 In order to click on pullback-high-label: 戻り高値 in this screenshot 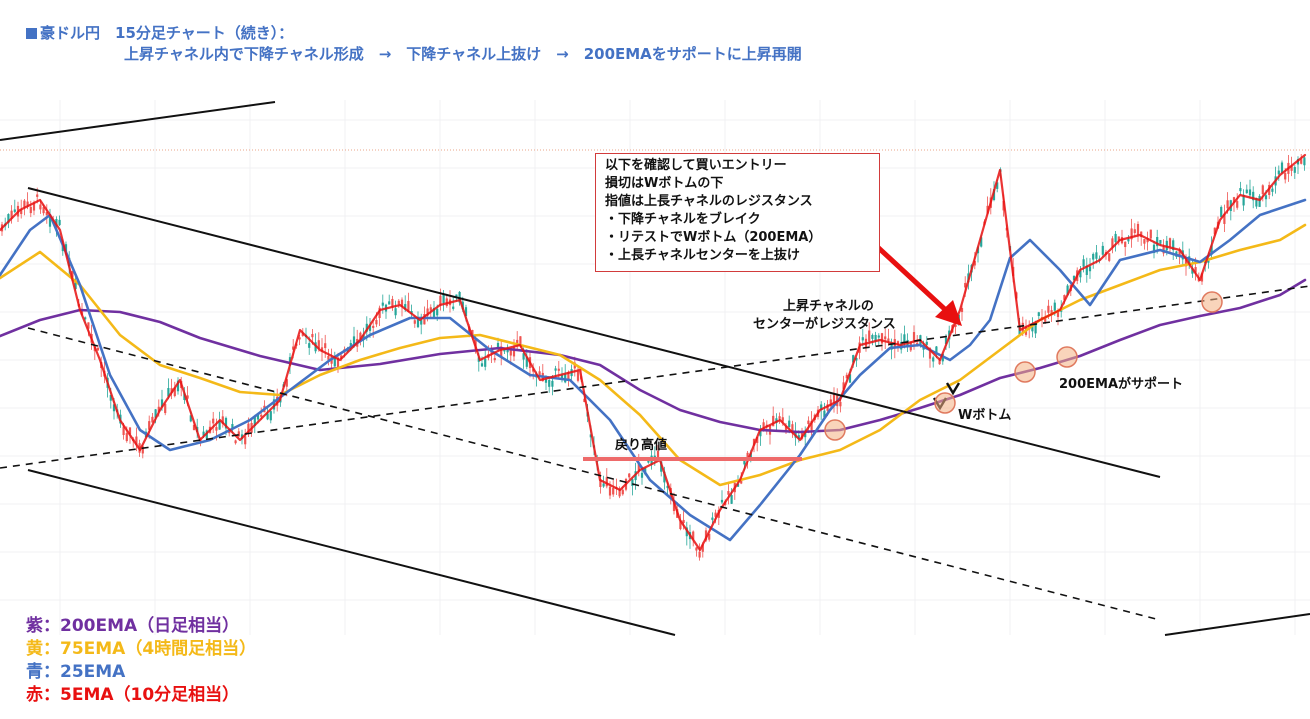, I will do `click(641, 445)`.